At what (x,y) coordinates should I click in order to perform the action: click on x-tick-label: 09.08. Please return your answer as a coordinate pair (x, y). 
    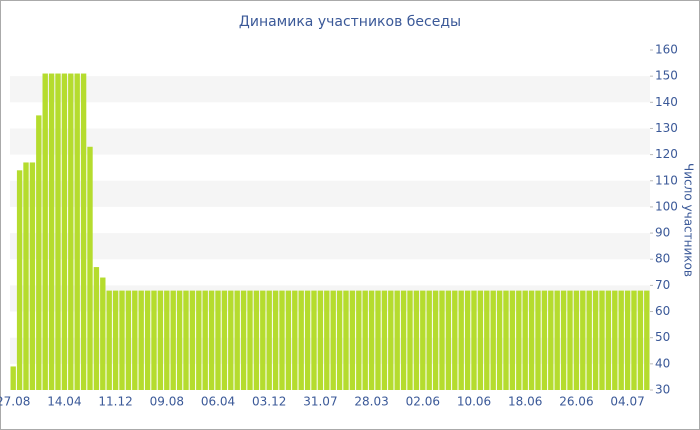
    Looking at the image, I should click on (167, 402).